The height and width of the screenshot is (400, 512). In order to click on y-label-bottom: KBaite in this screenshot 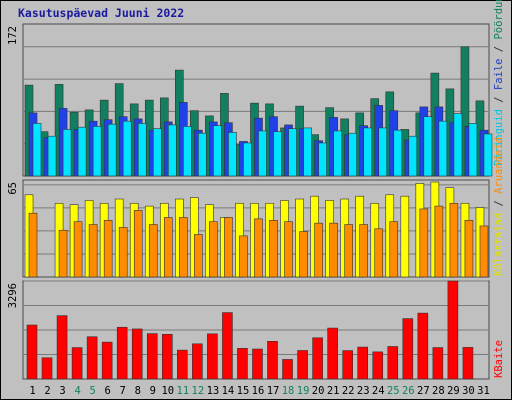, I will do `click(499, 359)`.